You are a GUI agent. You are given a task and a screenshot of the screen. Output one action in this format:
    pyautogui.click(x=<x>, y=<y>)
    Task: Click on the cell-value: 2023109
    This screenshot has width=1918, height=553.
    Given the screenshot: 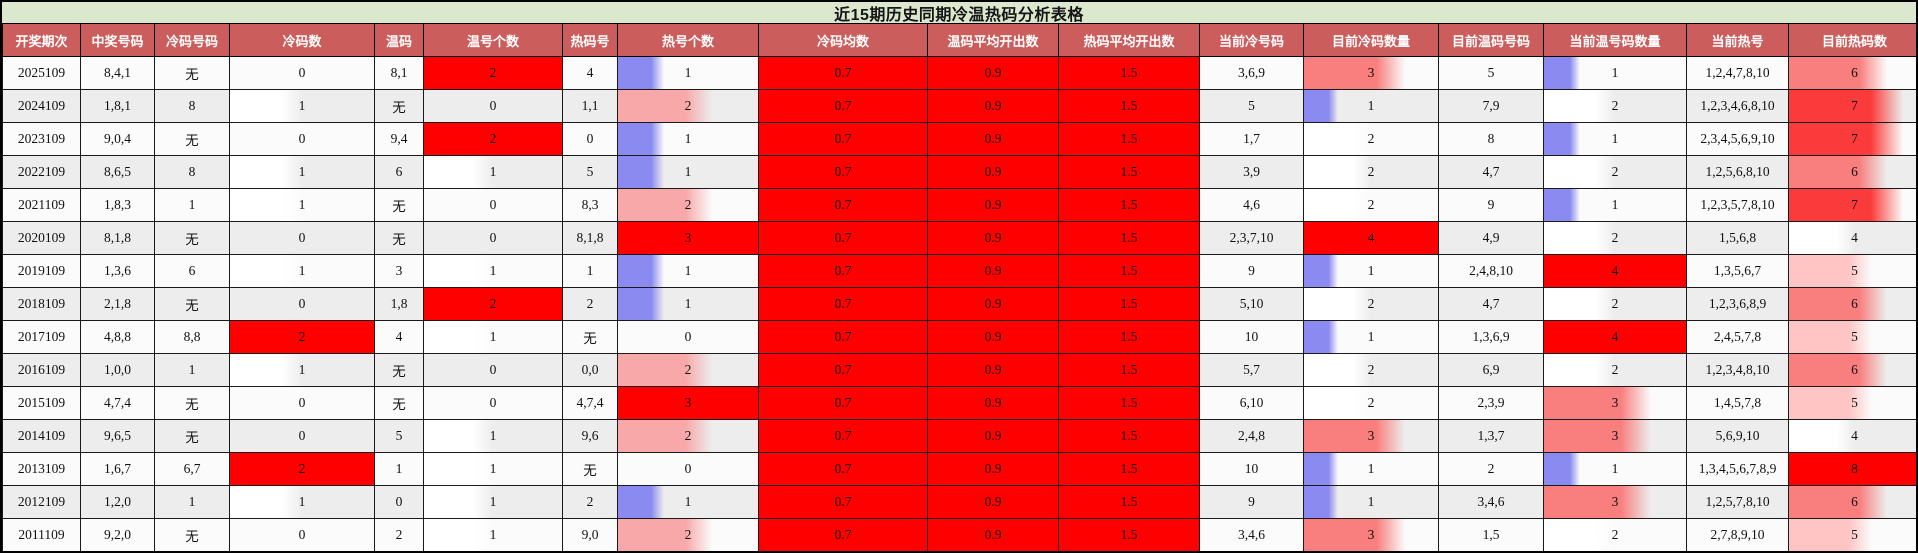 What is the action you would take?
    pyautogui.click(x=41, y=138)
    